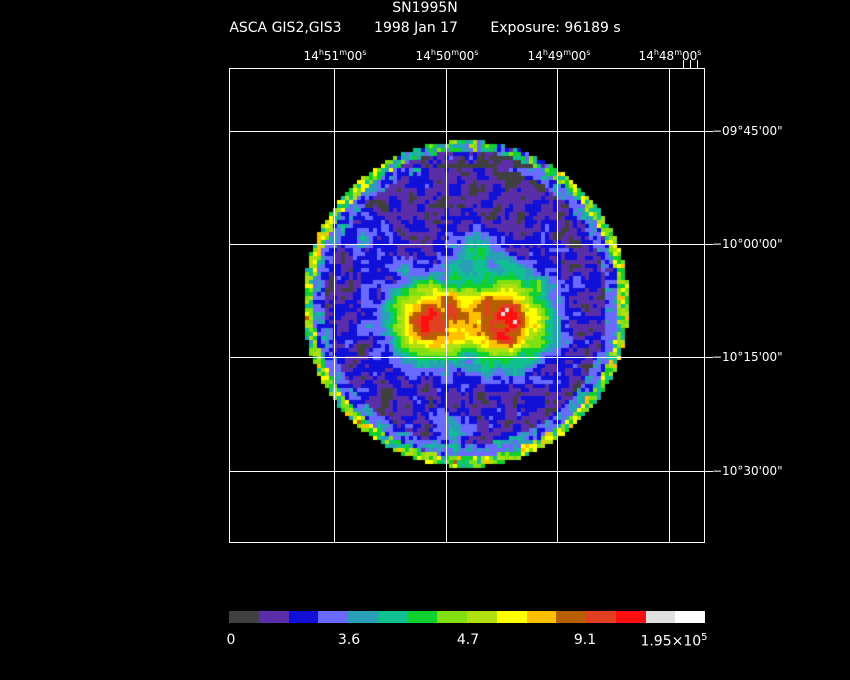  I want to click on exposure-label: Exposure: 96189 s, so click(555, 28).